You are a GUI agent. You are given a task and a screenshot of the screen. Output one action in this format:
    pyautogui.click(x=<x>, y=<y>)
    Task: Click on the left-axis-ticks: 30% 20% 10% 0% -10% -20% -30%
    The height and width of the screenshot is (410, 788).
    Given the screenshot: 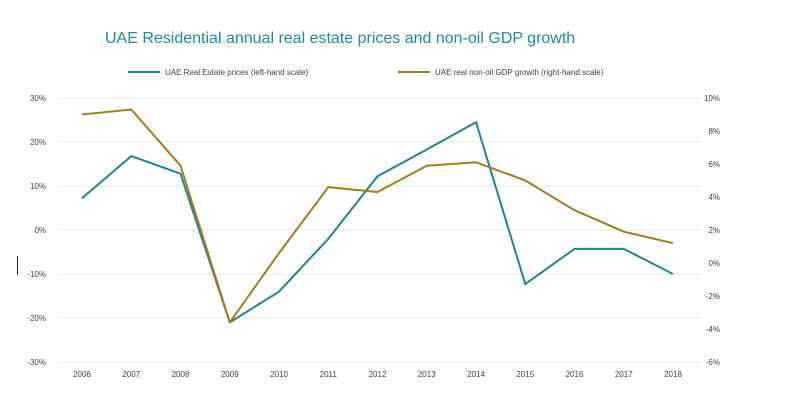 What is the action you would take?
    pyautogui.click(x=36, y=230)
    